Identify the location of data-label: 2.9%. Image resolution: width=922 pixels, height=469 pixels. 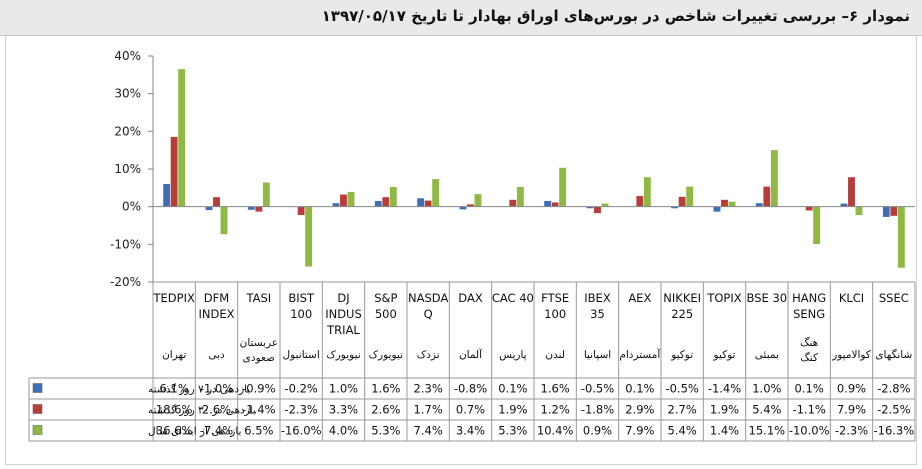
(639, 410).